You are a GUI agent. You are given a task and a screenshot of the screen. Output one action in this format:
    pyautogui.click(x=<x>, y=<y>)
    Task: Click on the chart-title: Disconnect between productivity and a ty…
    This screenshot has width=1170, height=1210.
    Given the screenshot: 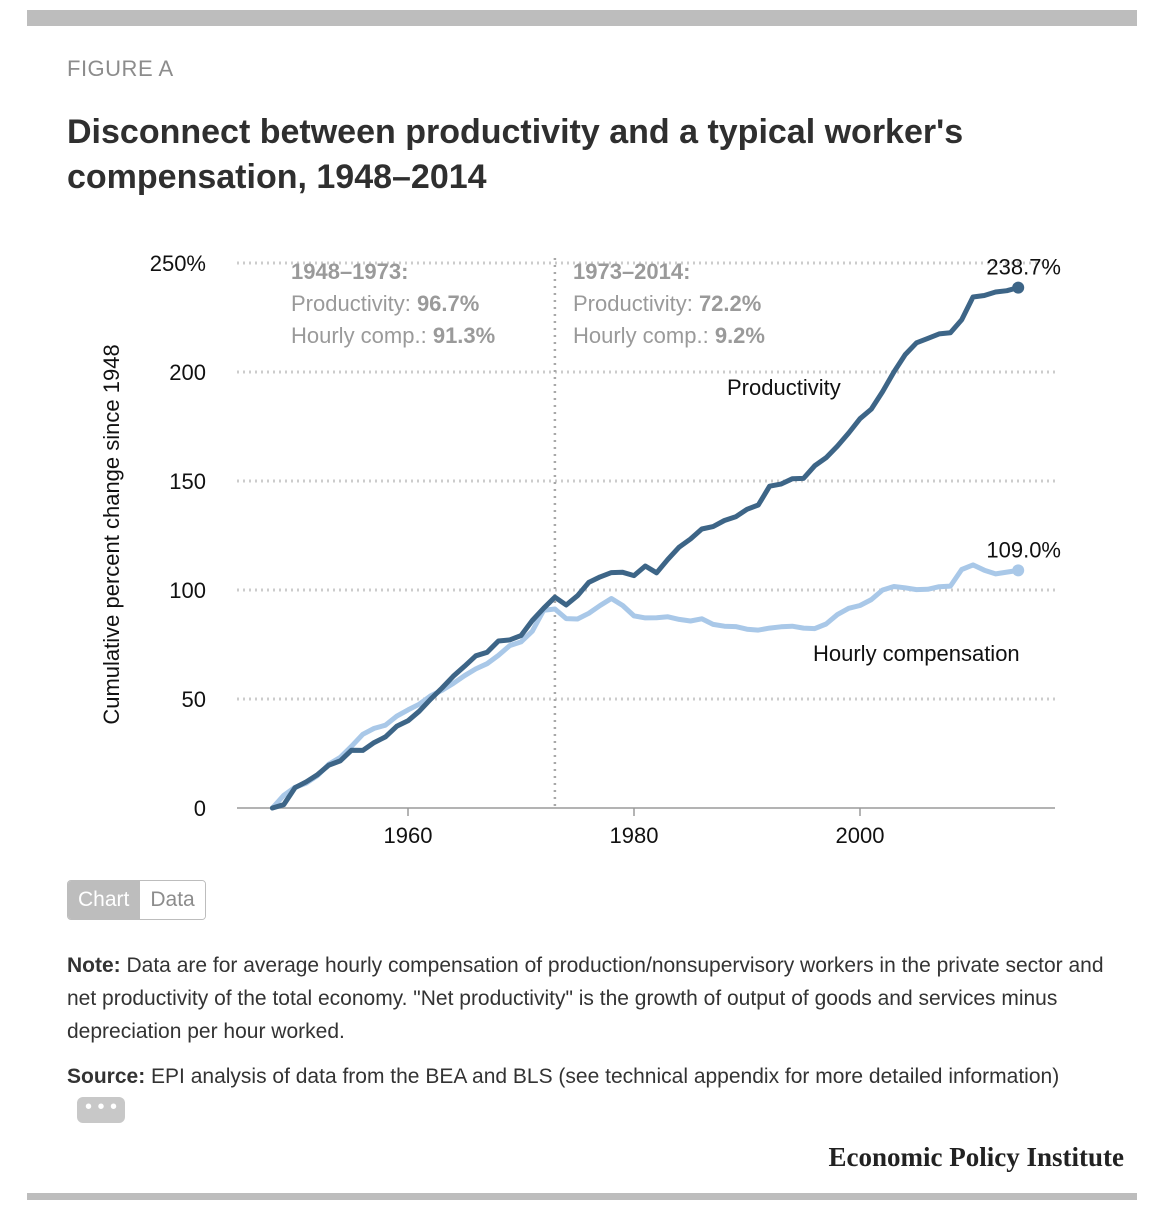 What is the action you would take?
    pyautogui.click(x=515, y=154)
    